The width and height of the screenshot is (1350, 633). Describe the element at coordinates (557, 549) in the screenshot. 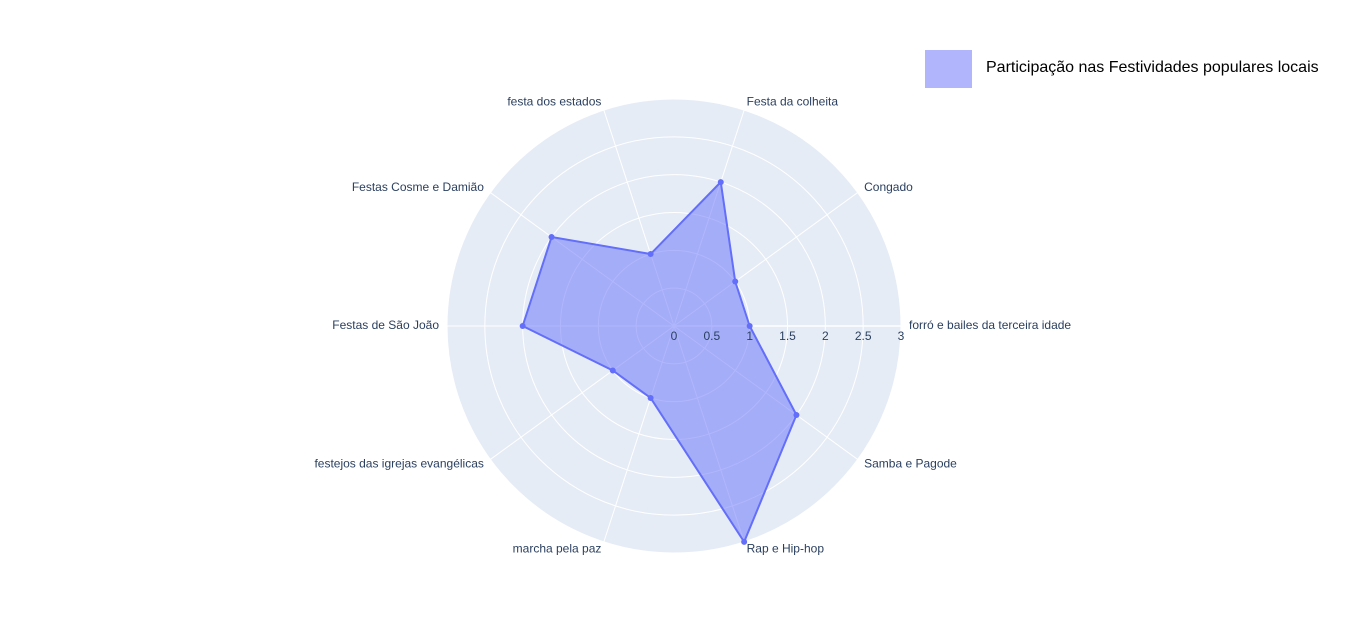

I see `angular-tick-label: marcha pela paz` at that location.